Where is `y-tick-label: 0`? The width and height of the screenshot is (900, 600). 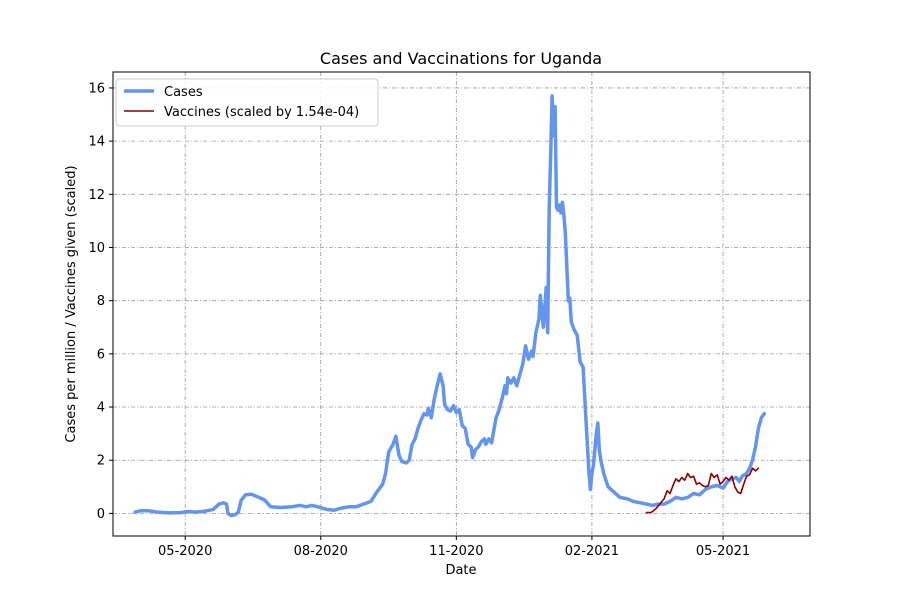
y-tick-label: 0 is located at coordinates (101, 514).